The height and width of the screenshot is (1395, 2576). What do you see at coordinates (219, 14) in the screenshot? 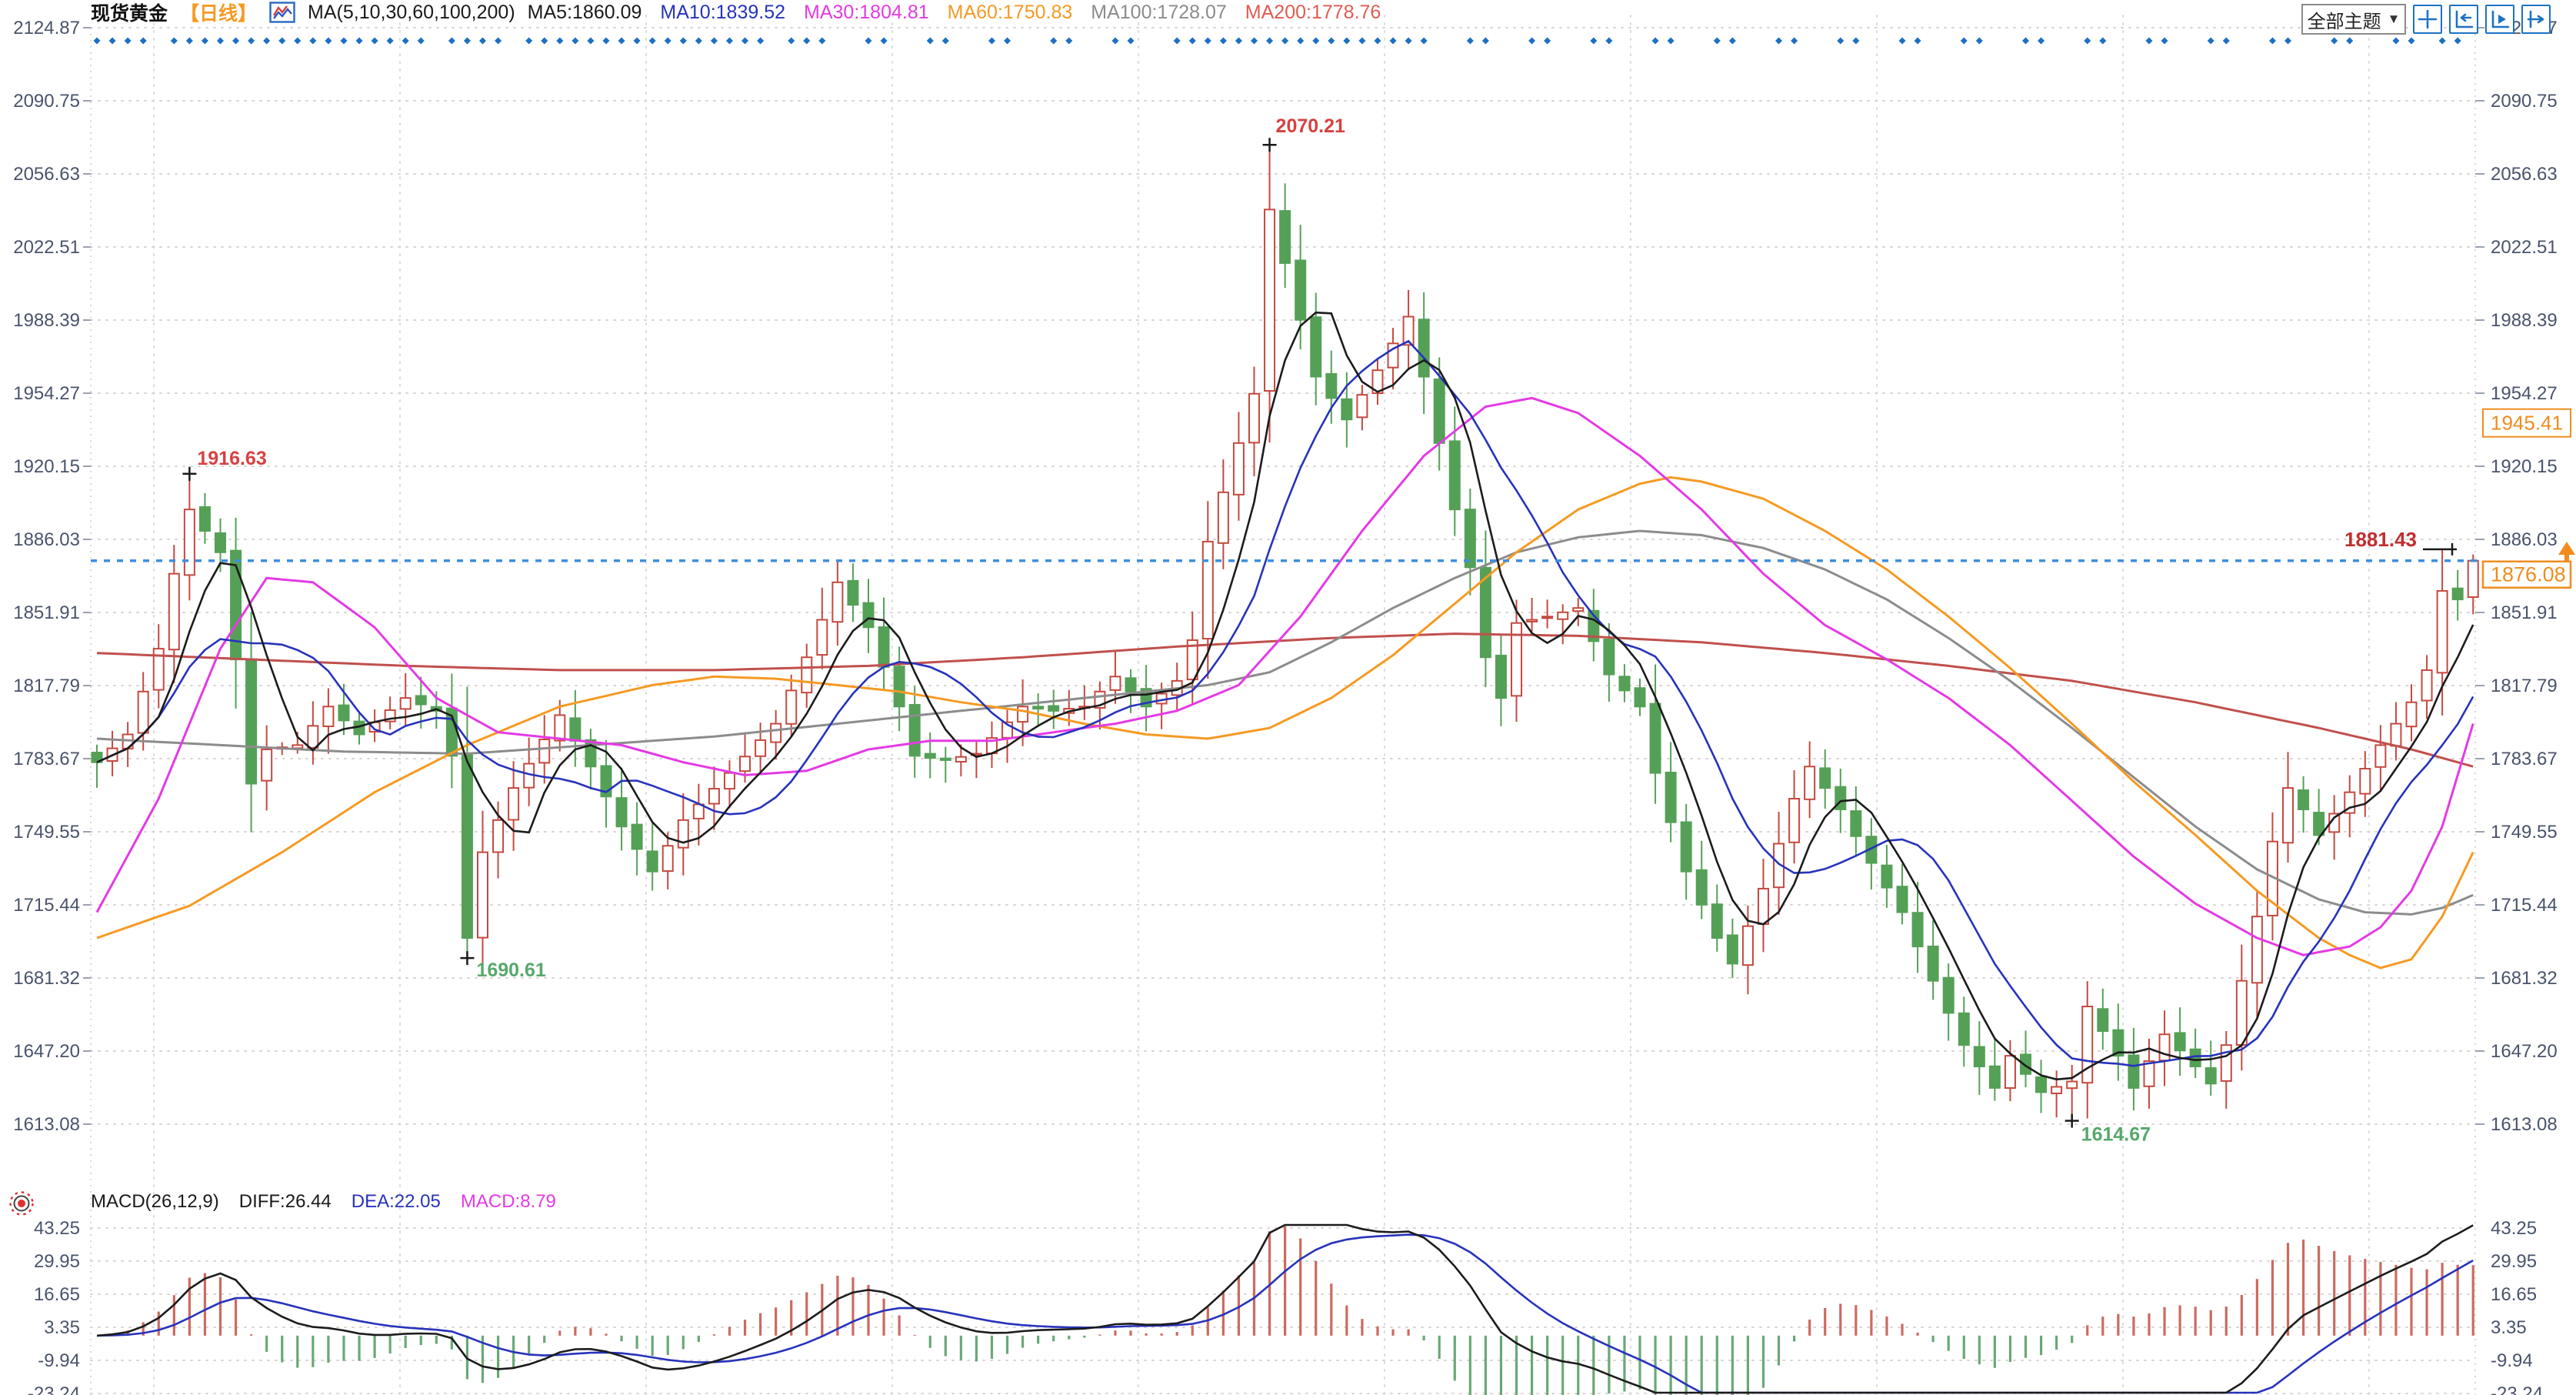
I see `period-label: 【日线】` at bounding box center [219, 14].